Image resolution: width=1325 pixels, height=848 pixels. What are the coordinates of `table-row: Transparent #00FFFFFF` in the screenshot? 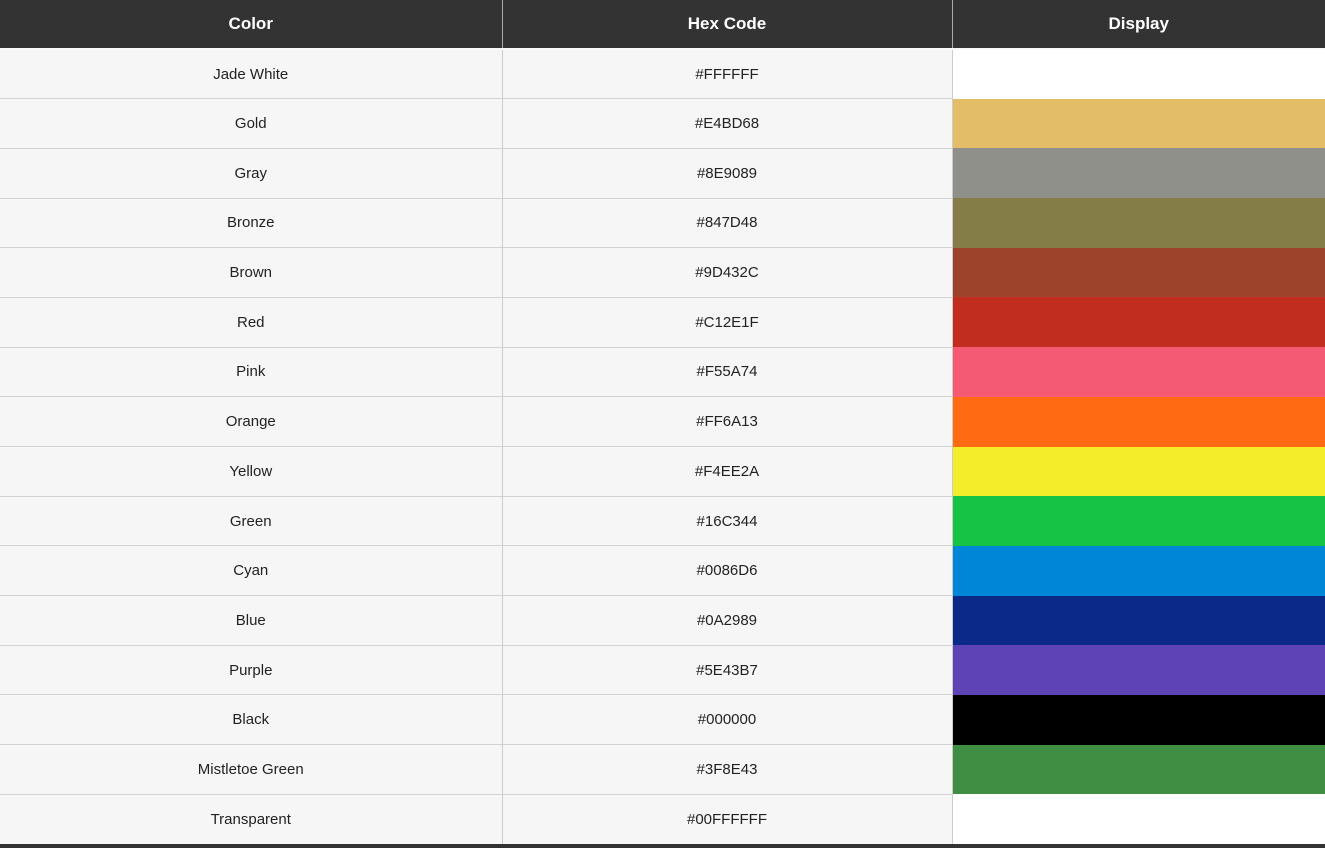 It's located at (662, 818).